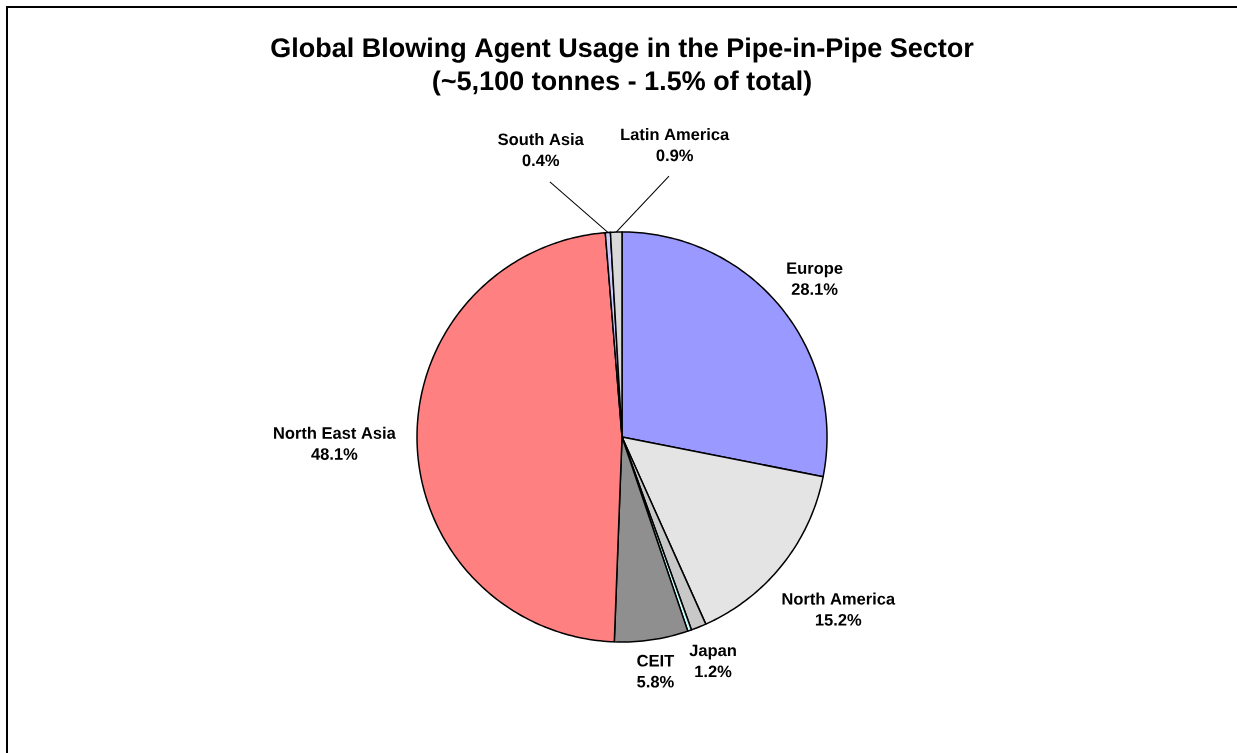 Image resolution: width=1237 pixels, height=753 pixels. What do you see at coordinates (675, 155) in the screenshot?
I see `data-label: 0.9%` at bounding box center [675, 155].